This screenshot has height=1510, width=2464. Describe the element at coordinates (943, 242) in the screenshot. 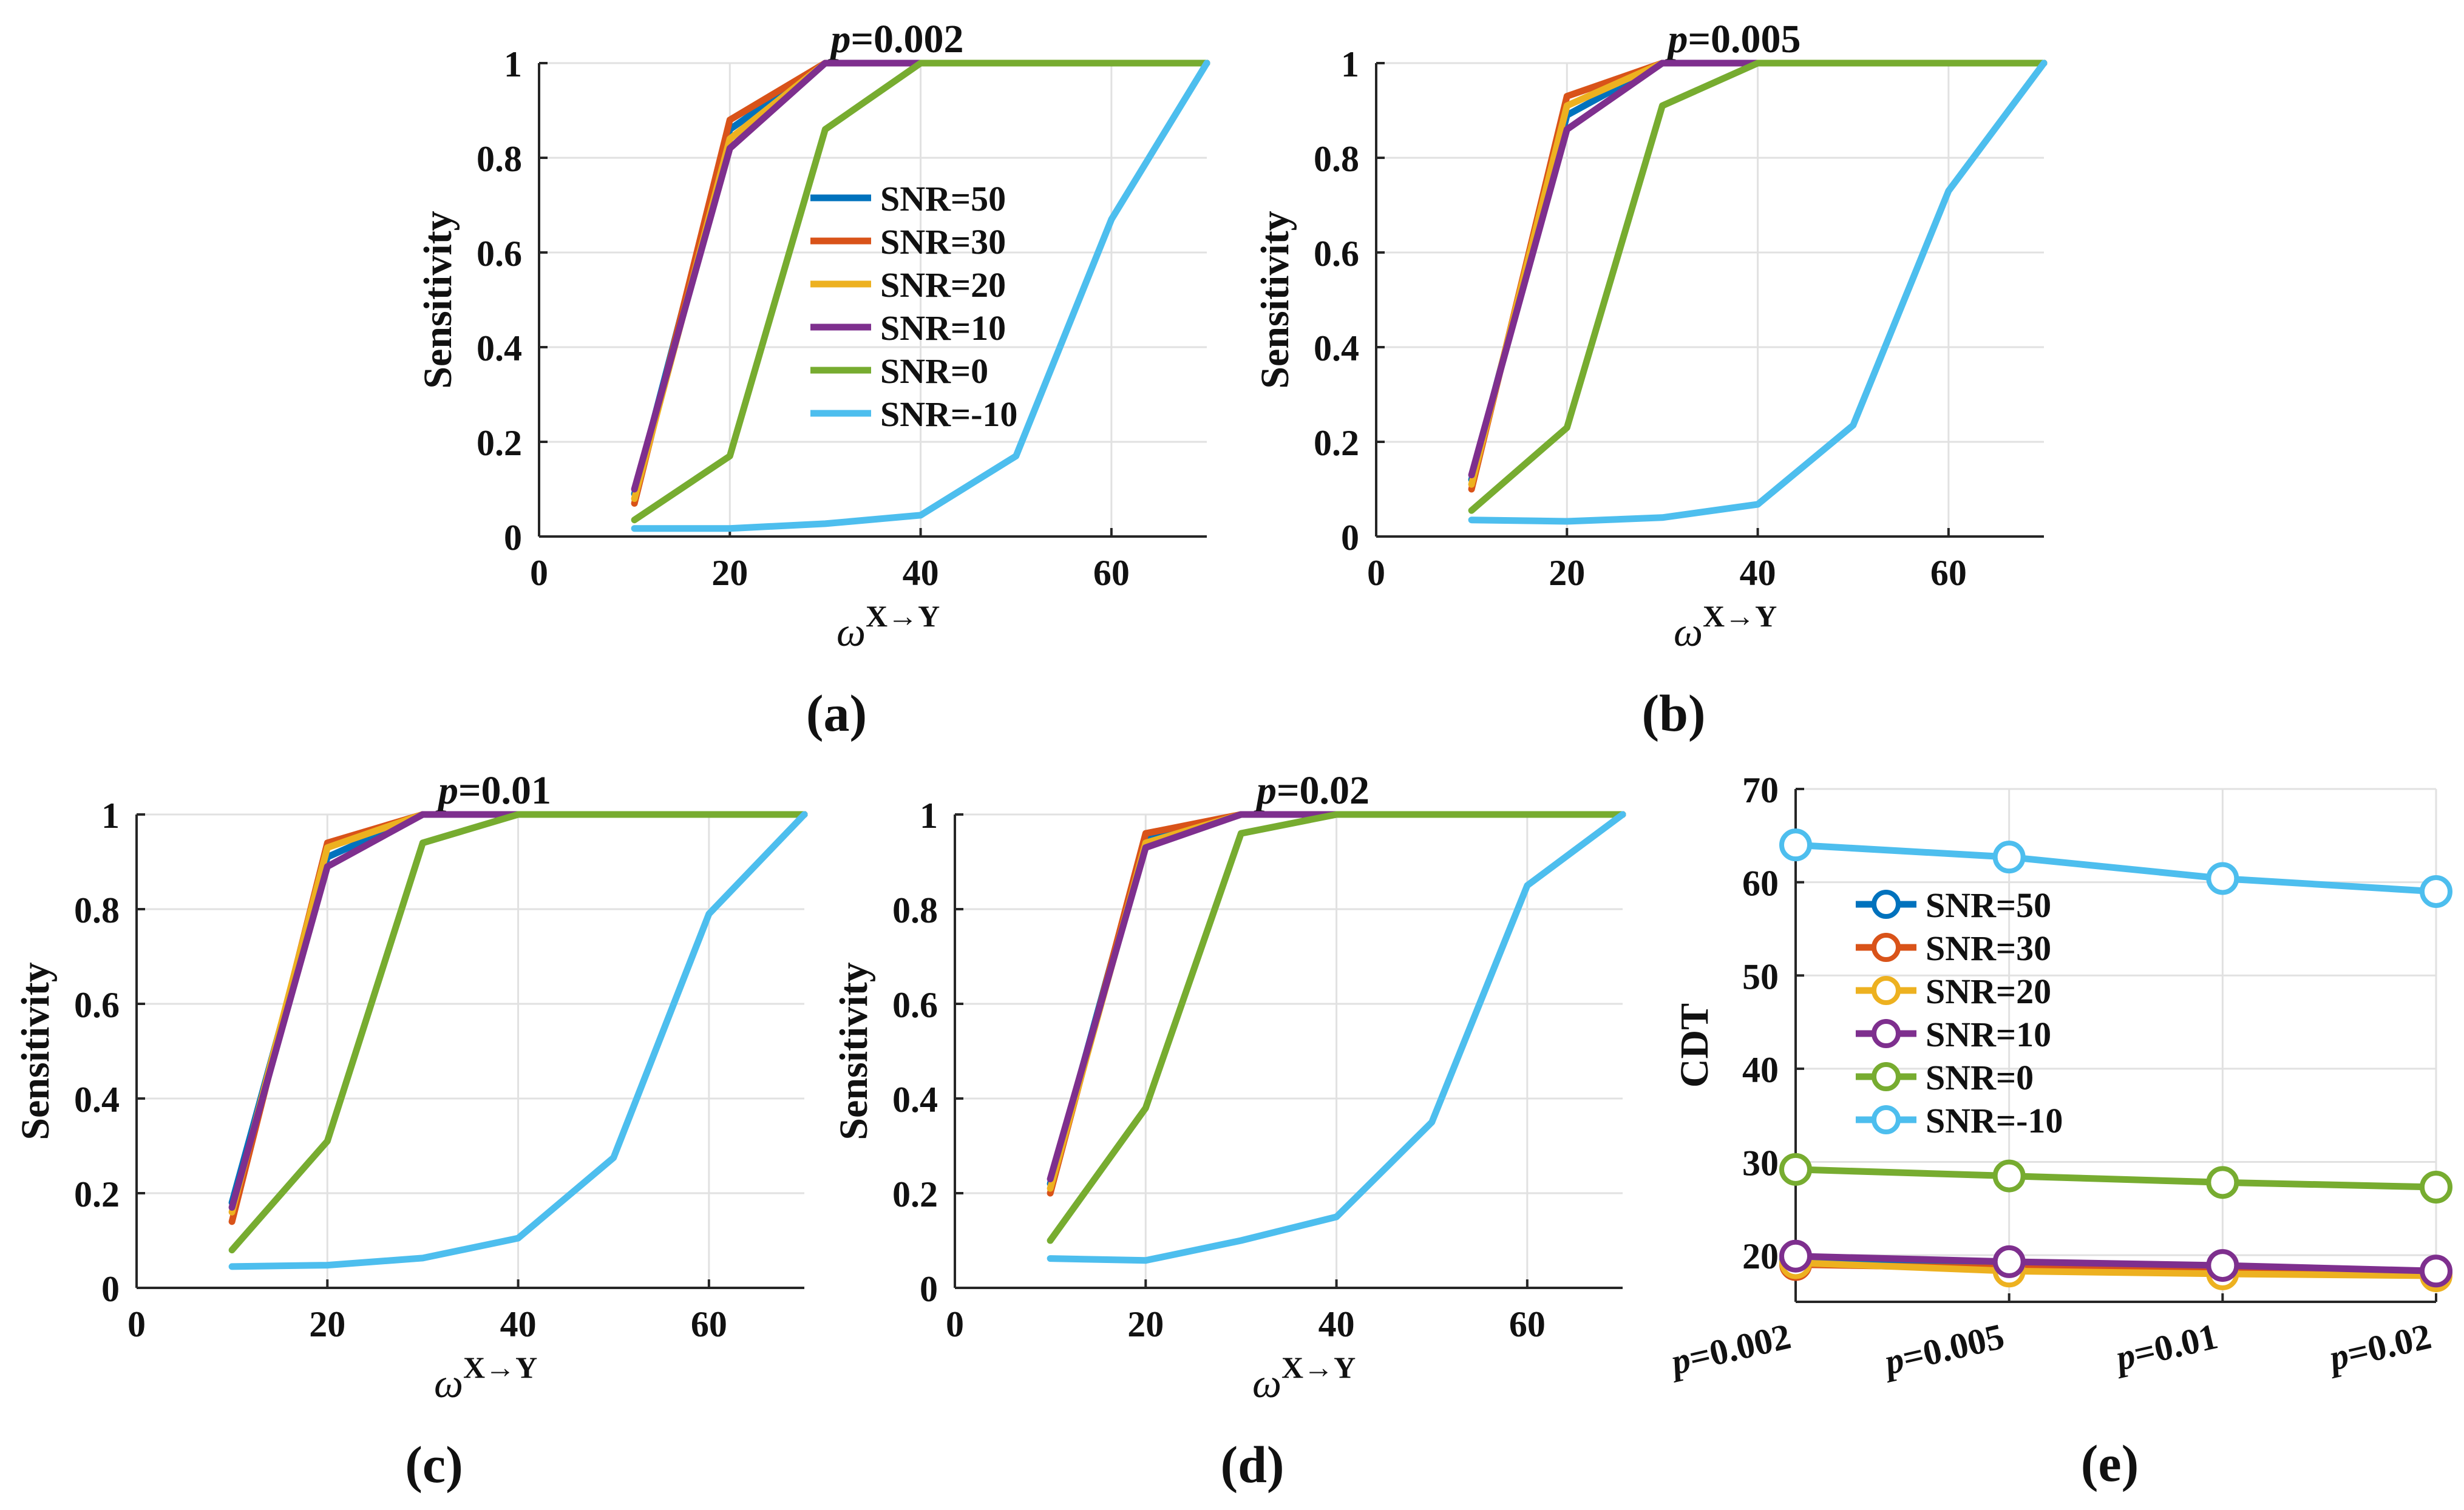

I see `legend-label: SNR=30` at that location.